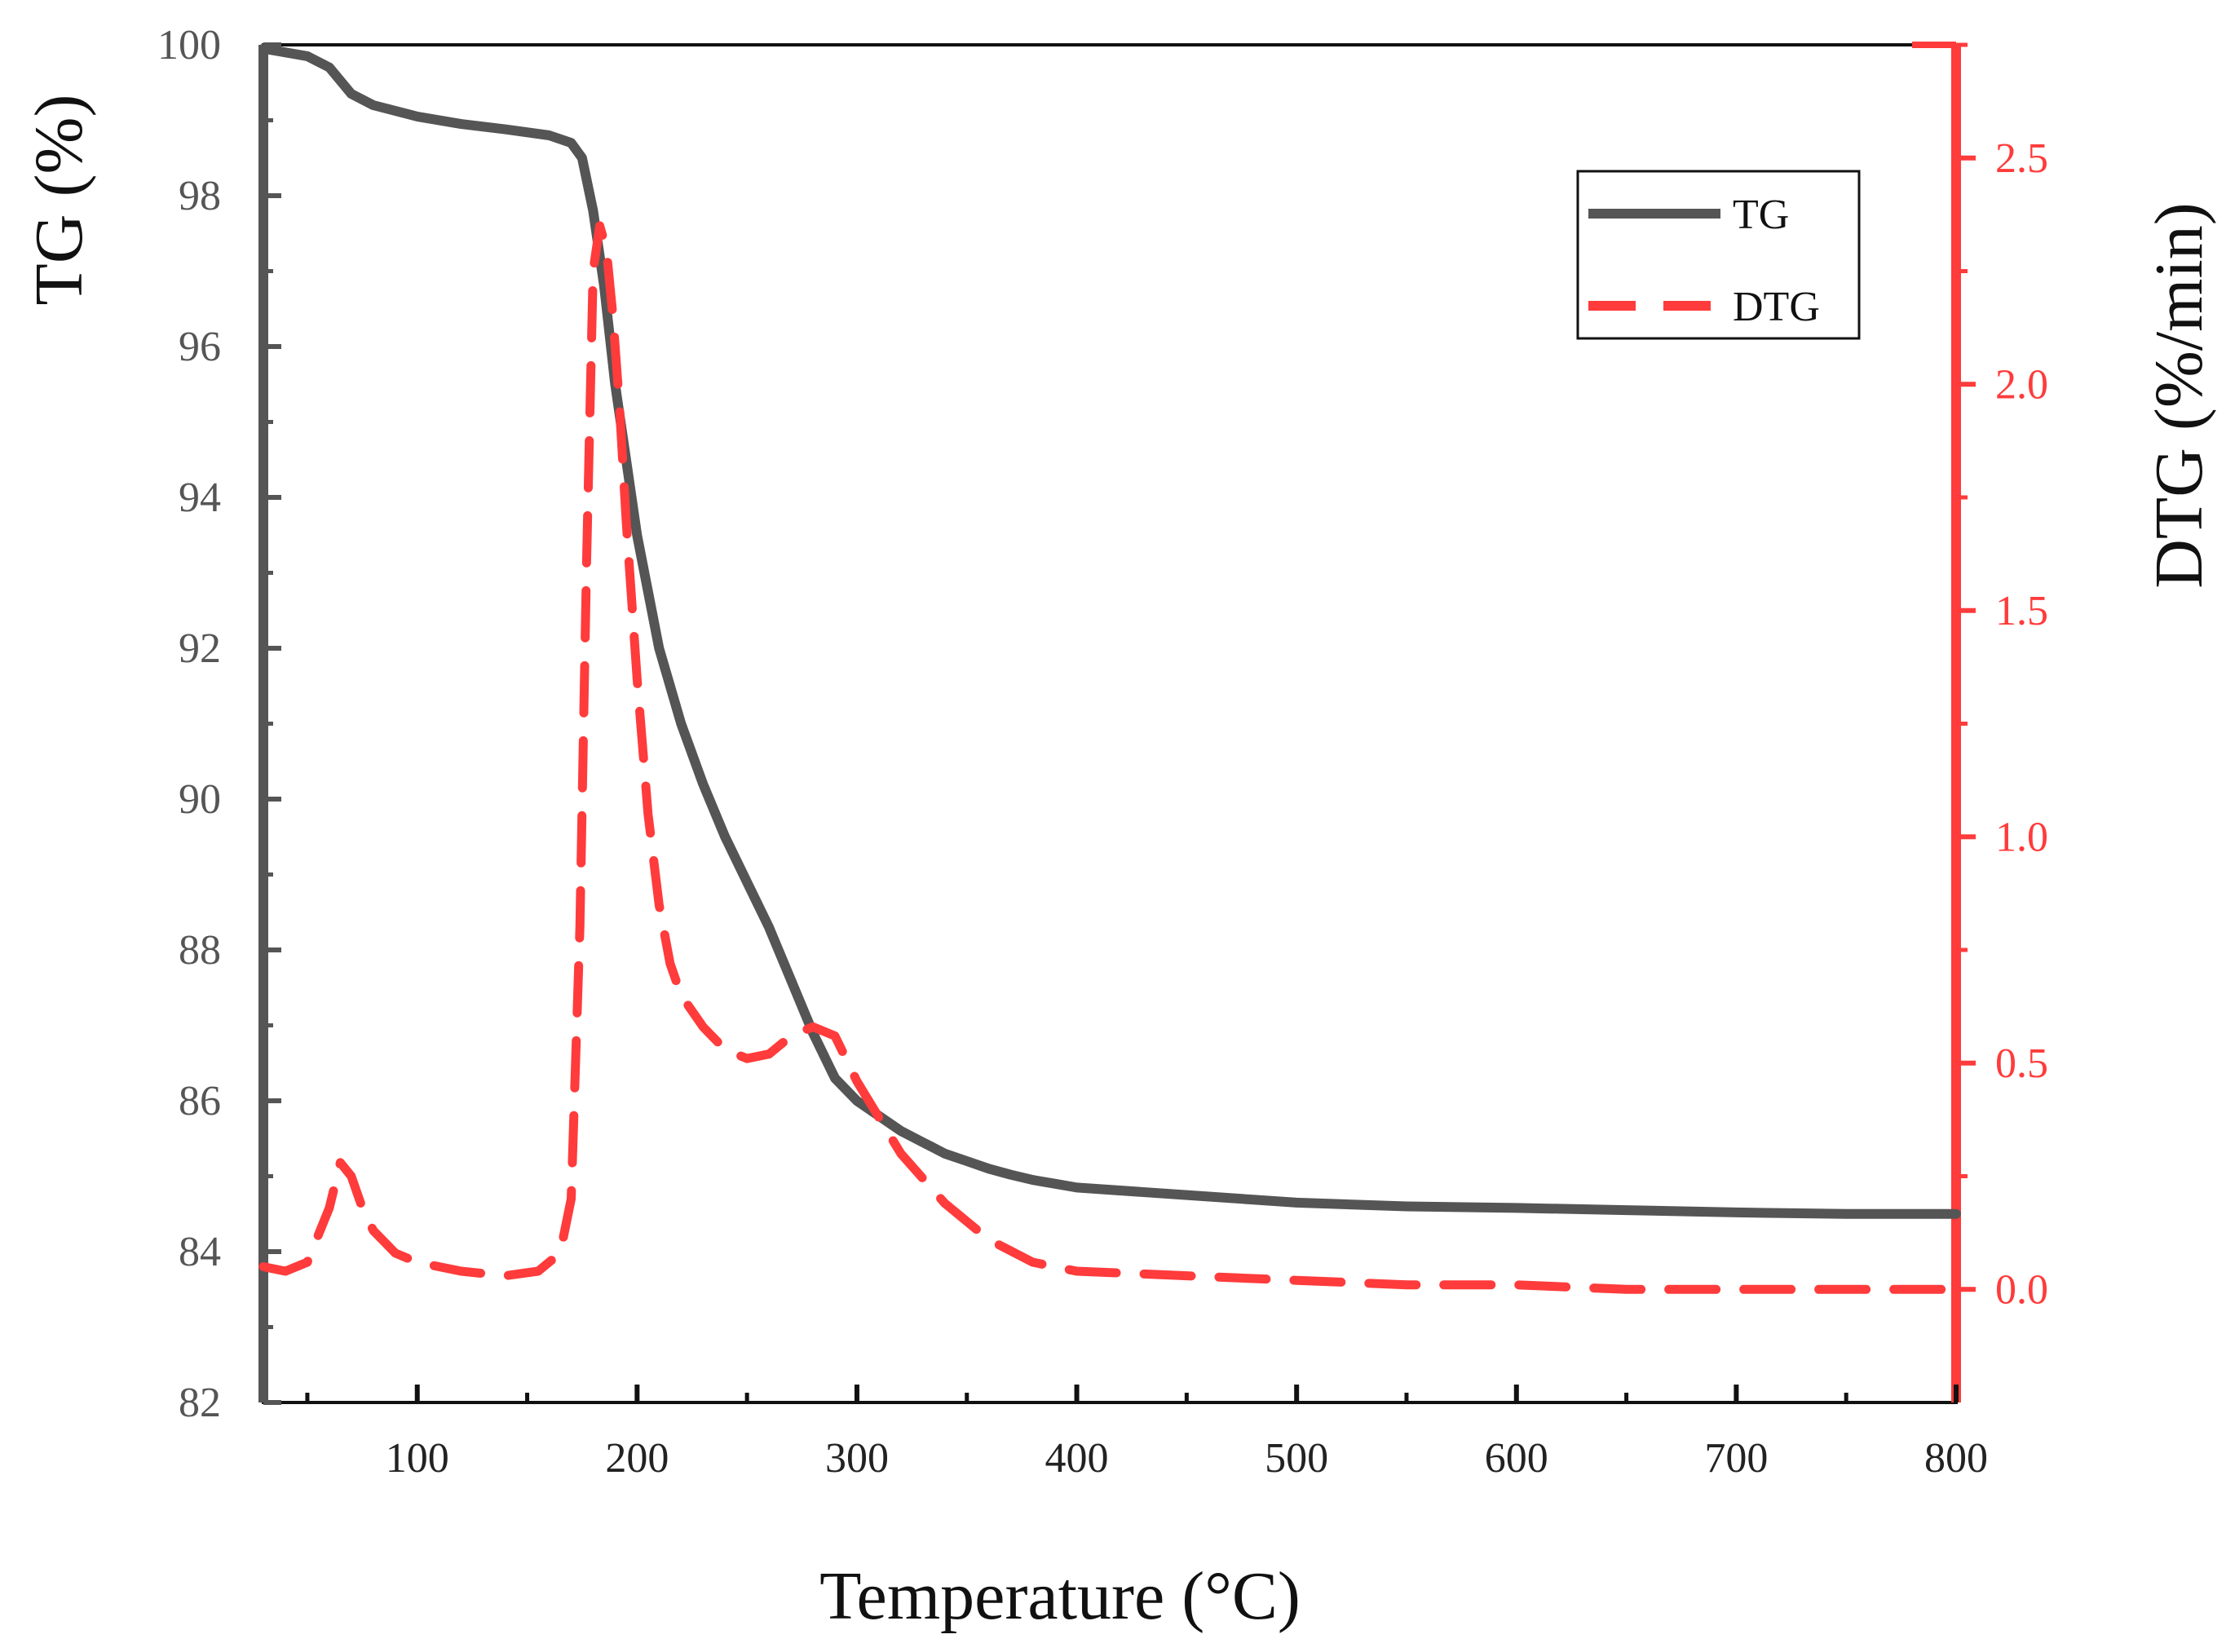 The width and height of the screenshot is (2226, 1652). I want to click on y-left-tick-label: 86, so click(200, 1101).